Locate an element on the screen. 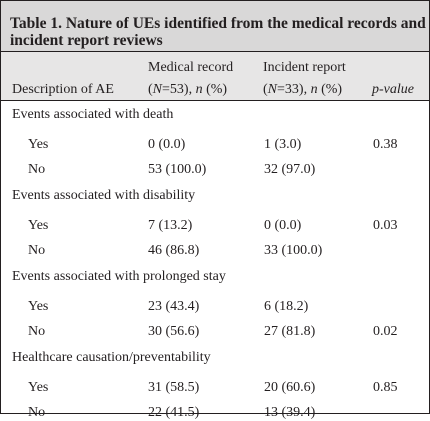 The width and height of the screenshot is (430, 421). incident-report-value: 20 (60.6) is located at coordinates (290, 387).